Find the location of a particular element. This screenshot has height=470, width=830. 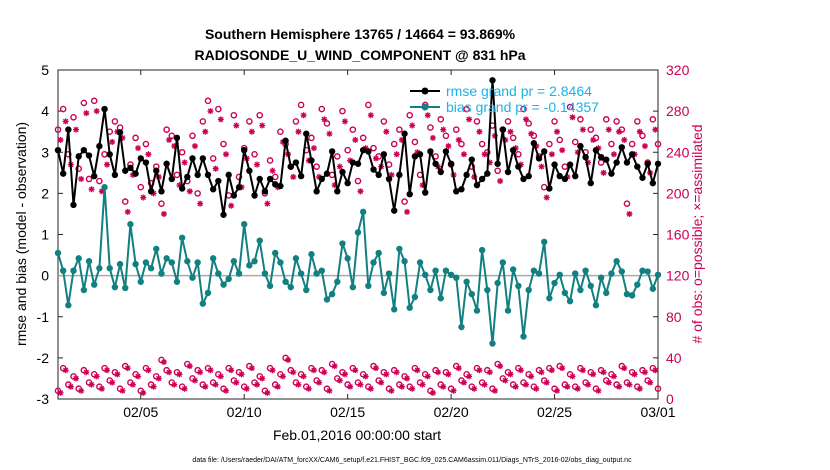

x-tick-label: 02/25 is located at coordinates (554, 412).